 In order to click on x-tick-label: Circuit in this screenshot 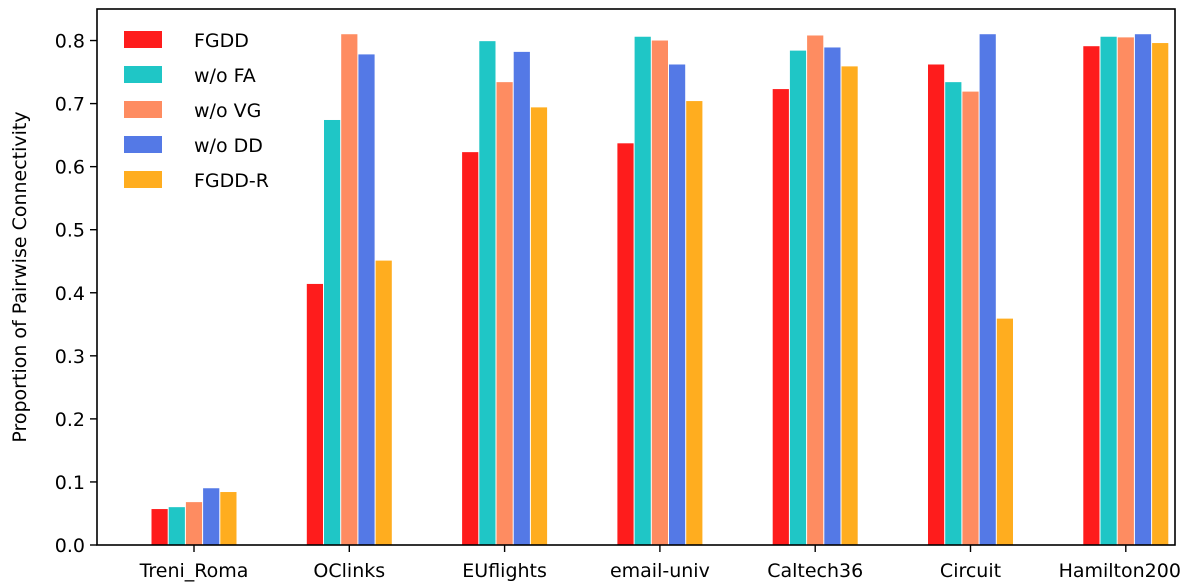, I will do `click(970, 571)`.